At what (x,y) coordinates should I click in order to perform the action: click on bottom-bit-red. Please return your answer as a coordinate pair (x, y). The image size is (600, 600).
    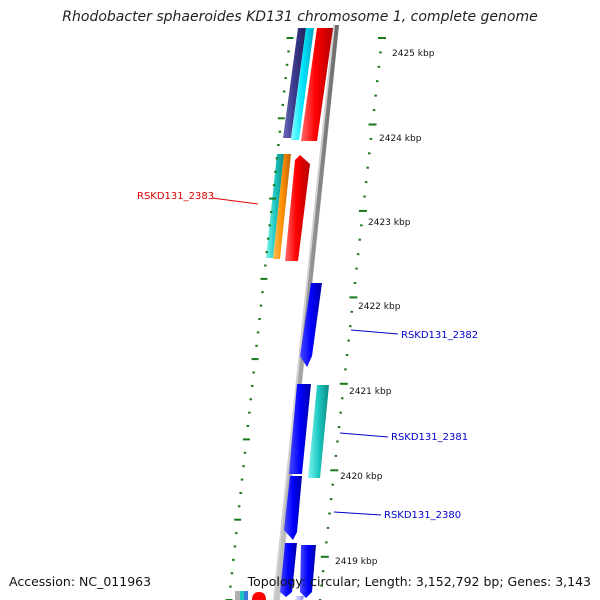
    Looking at the image, I should click on (259, 596).